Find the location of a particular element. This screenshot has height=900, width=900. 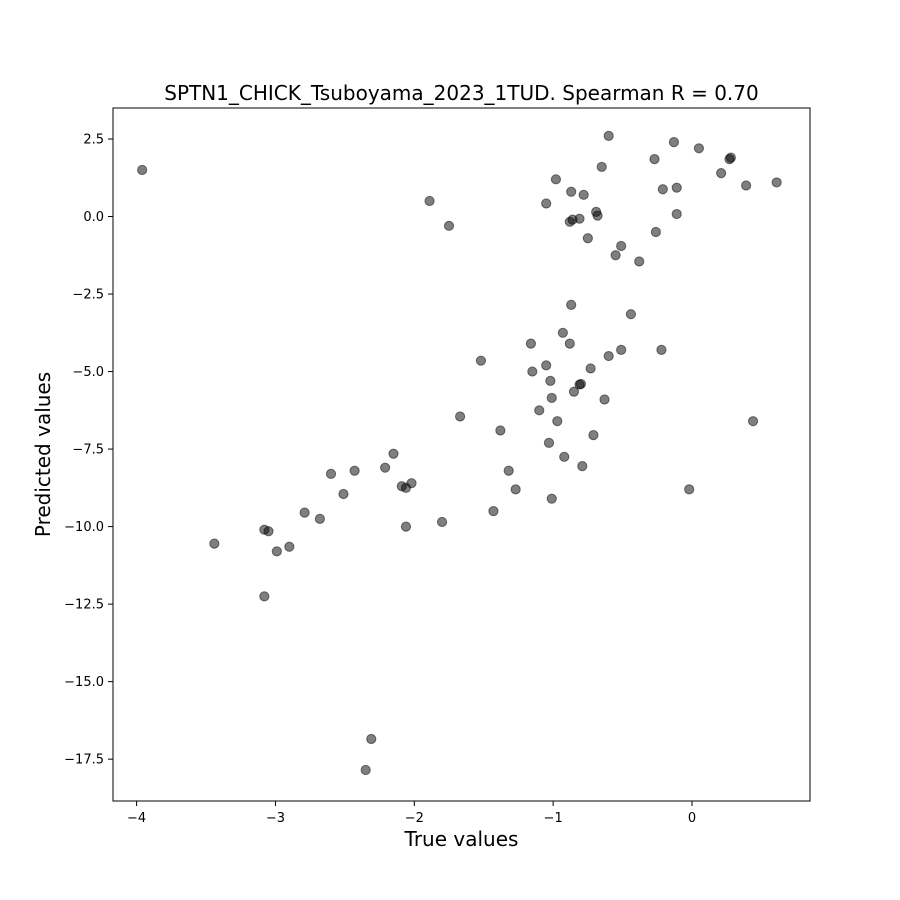

y-axis-label: Predicted values is located at coordinates (43, 454).